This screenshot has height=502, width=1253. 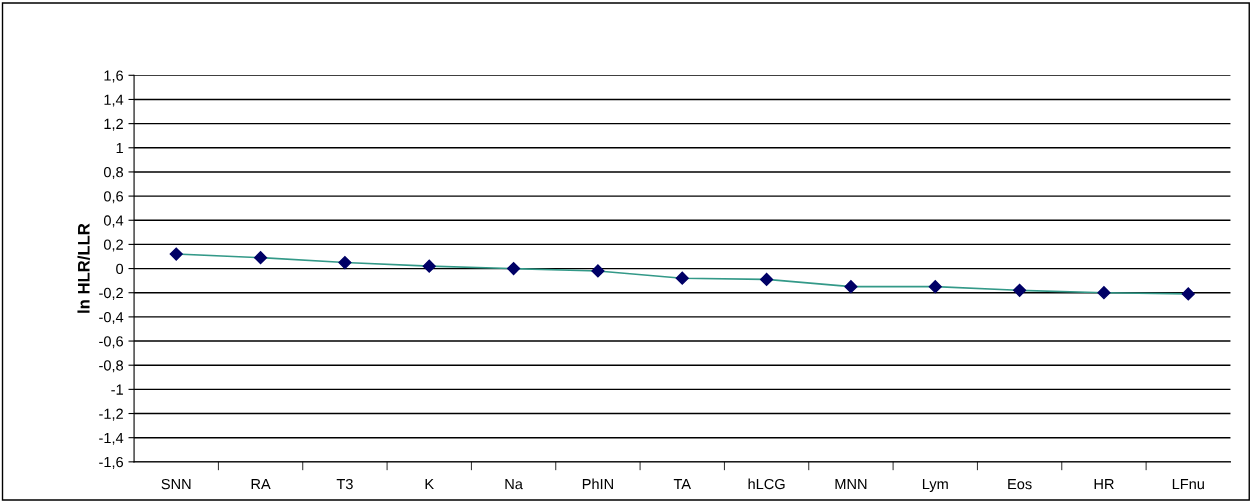 What do you see at coordinates (111, 462) in the screenshot?
I see `y-tick-label: -1,6` at bounding box center [111, 462].